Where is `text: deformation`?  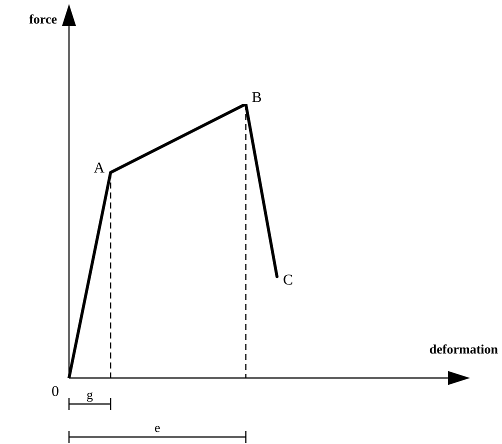 text: deformation is located at coordinates (464, 348).